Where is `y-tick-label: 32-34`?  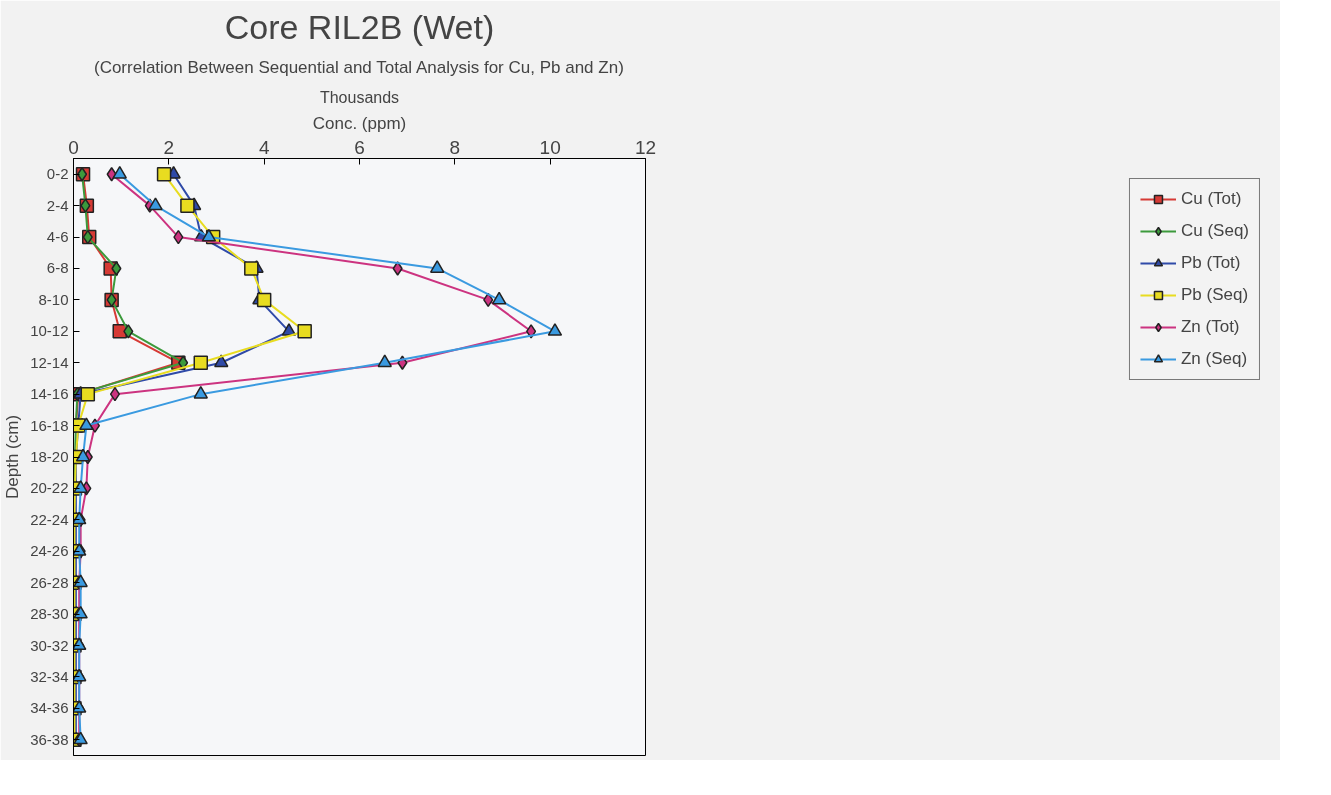
y-tick-label: 32-34 is located at coordinates (49, 676).